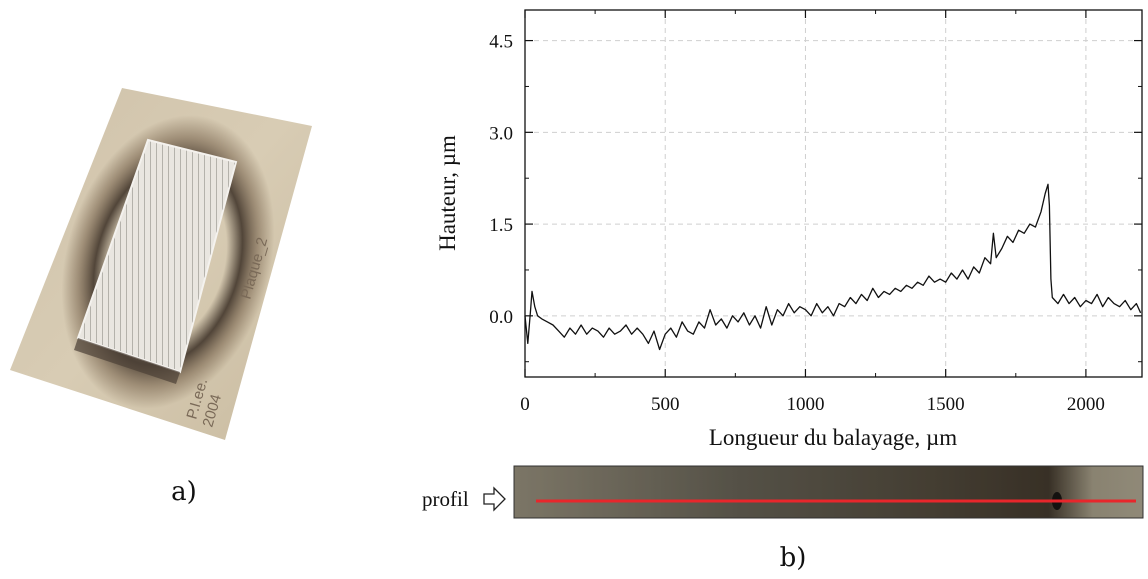 This screenshot has height=579, width=1148. Describe the element at coordinates (946, 404) in the screenshot. I see `x-tick-label: 1500` at that location.